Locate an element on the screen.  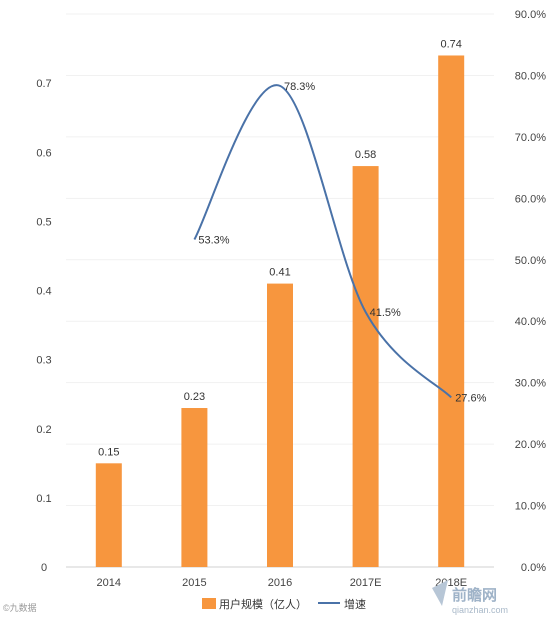
growth-value-label: 41.5% is located at coordinates (385, 313).